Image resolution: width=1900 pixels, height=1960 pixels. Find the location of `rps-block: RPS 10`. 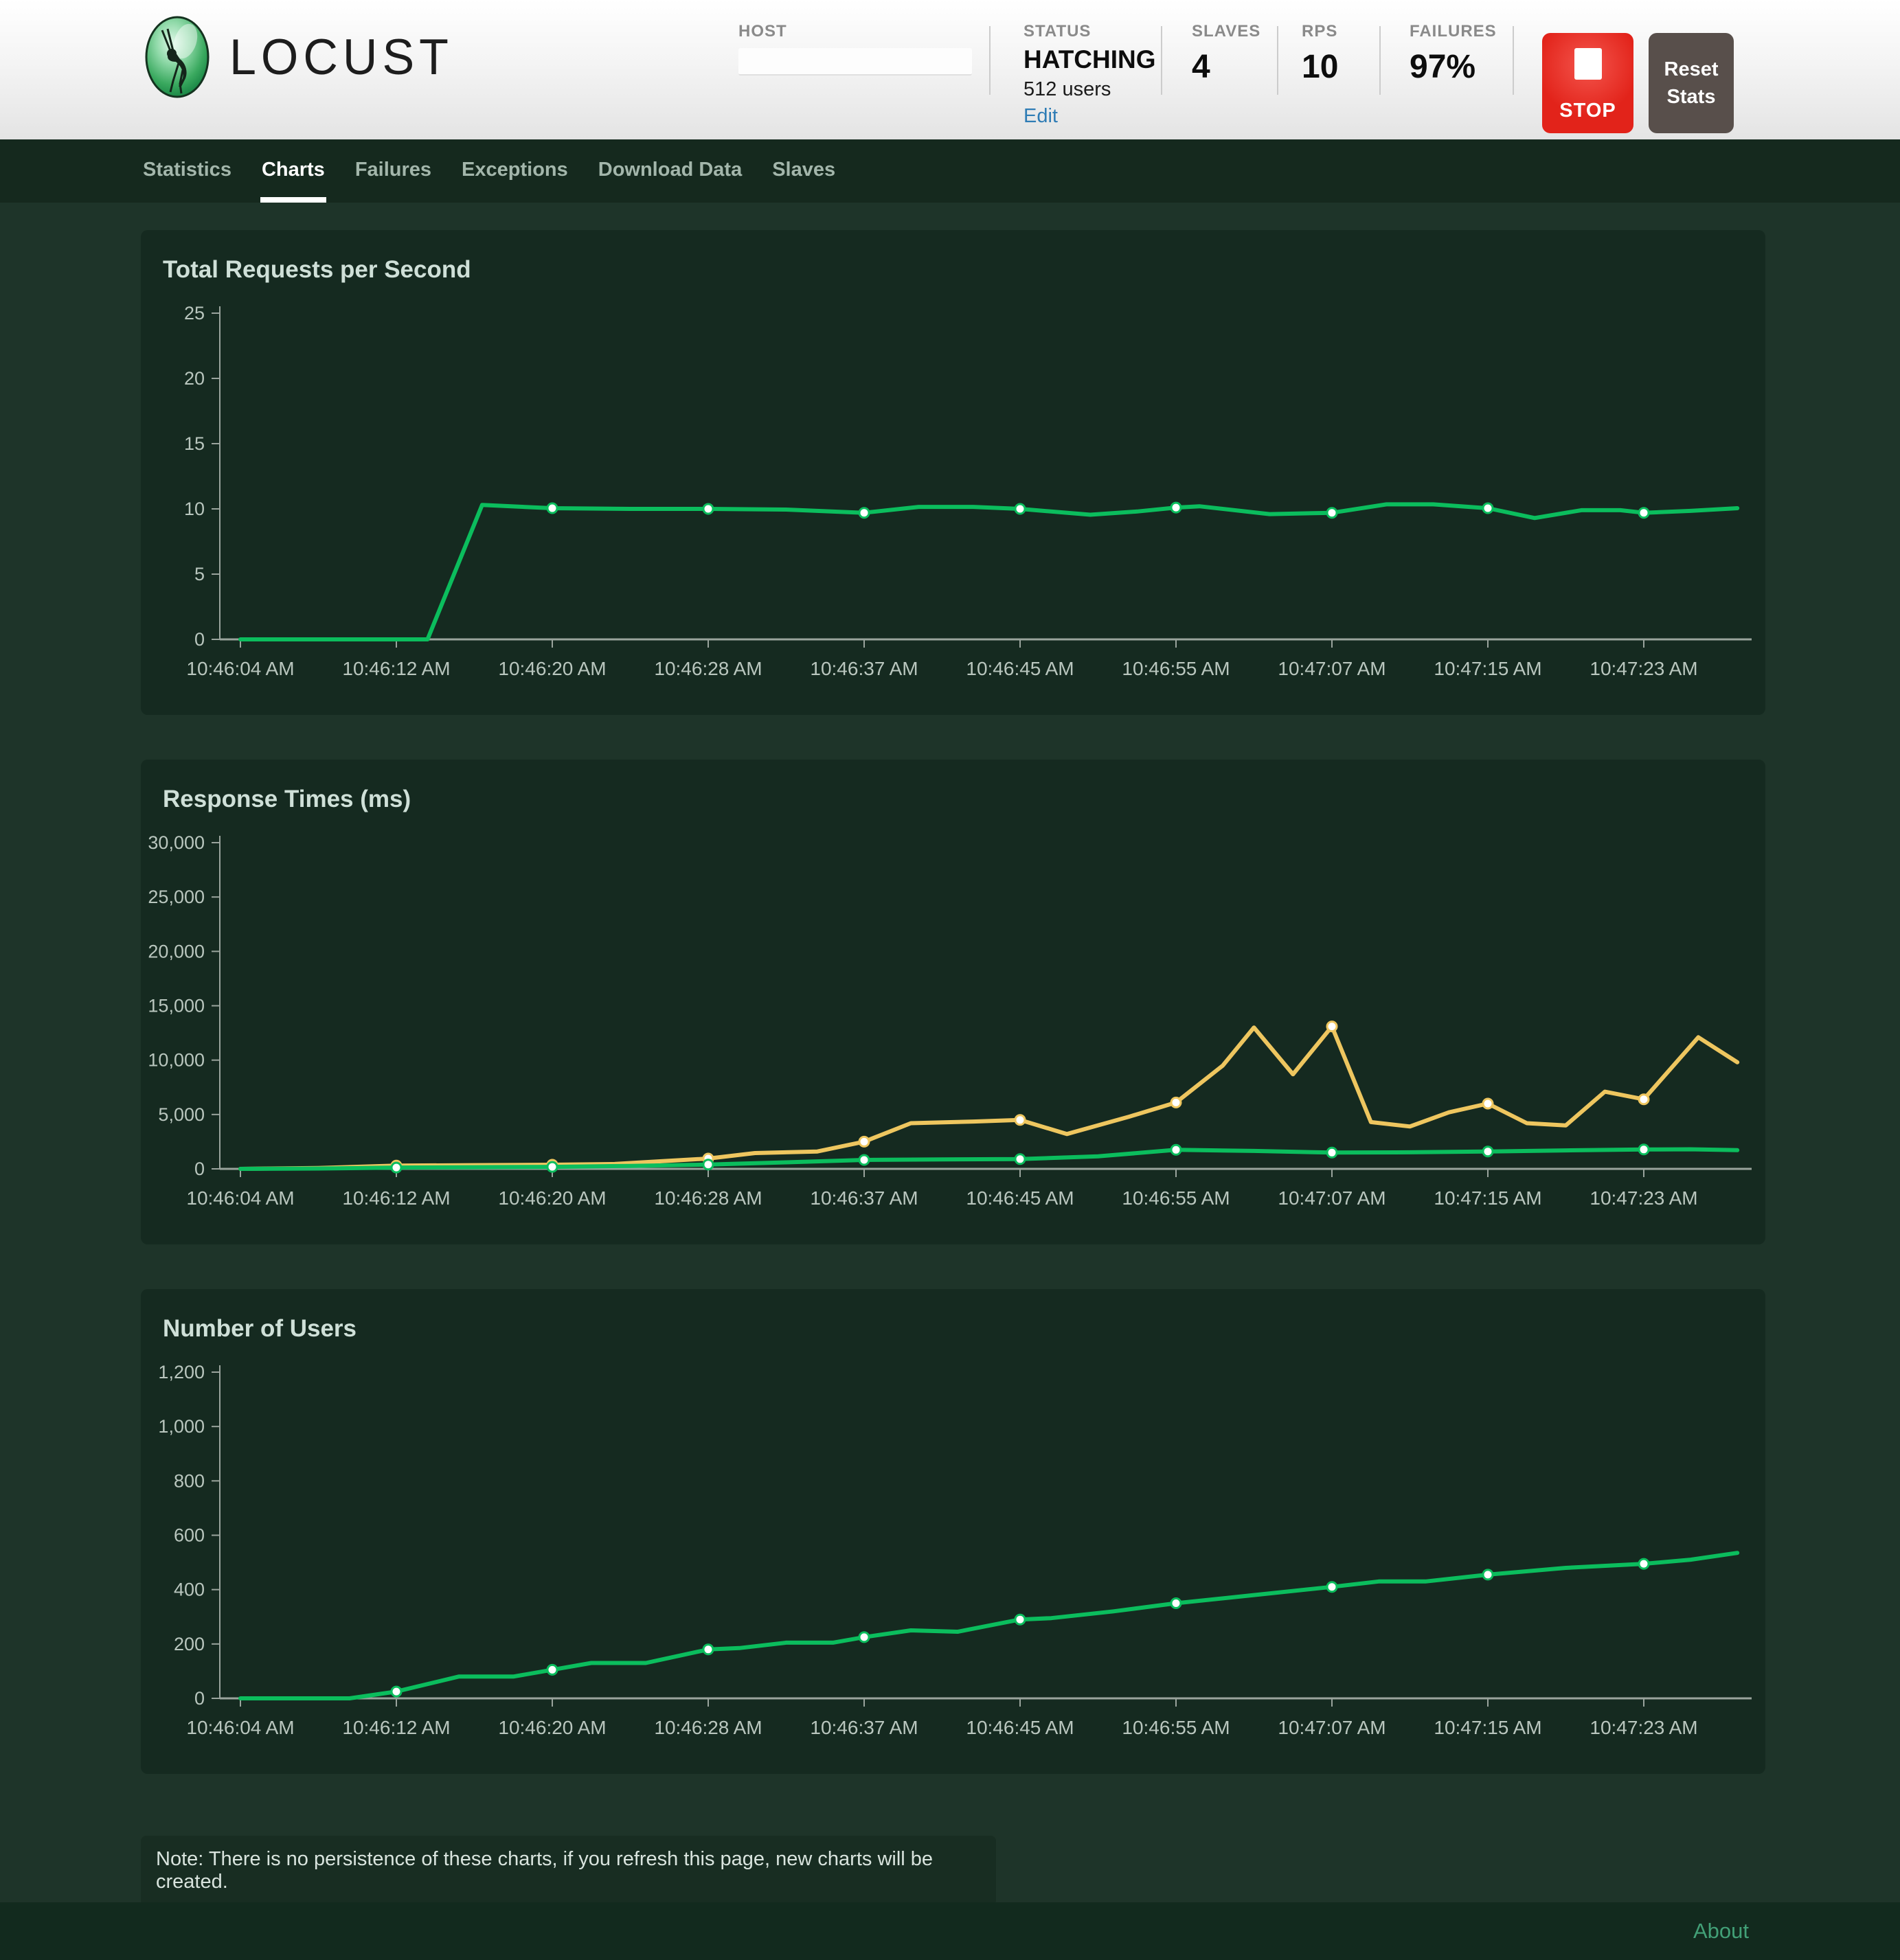

rps-block: RPS 10 is located at coordinates (1320, 54).